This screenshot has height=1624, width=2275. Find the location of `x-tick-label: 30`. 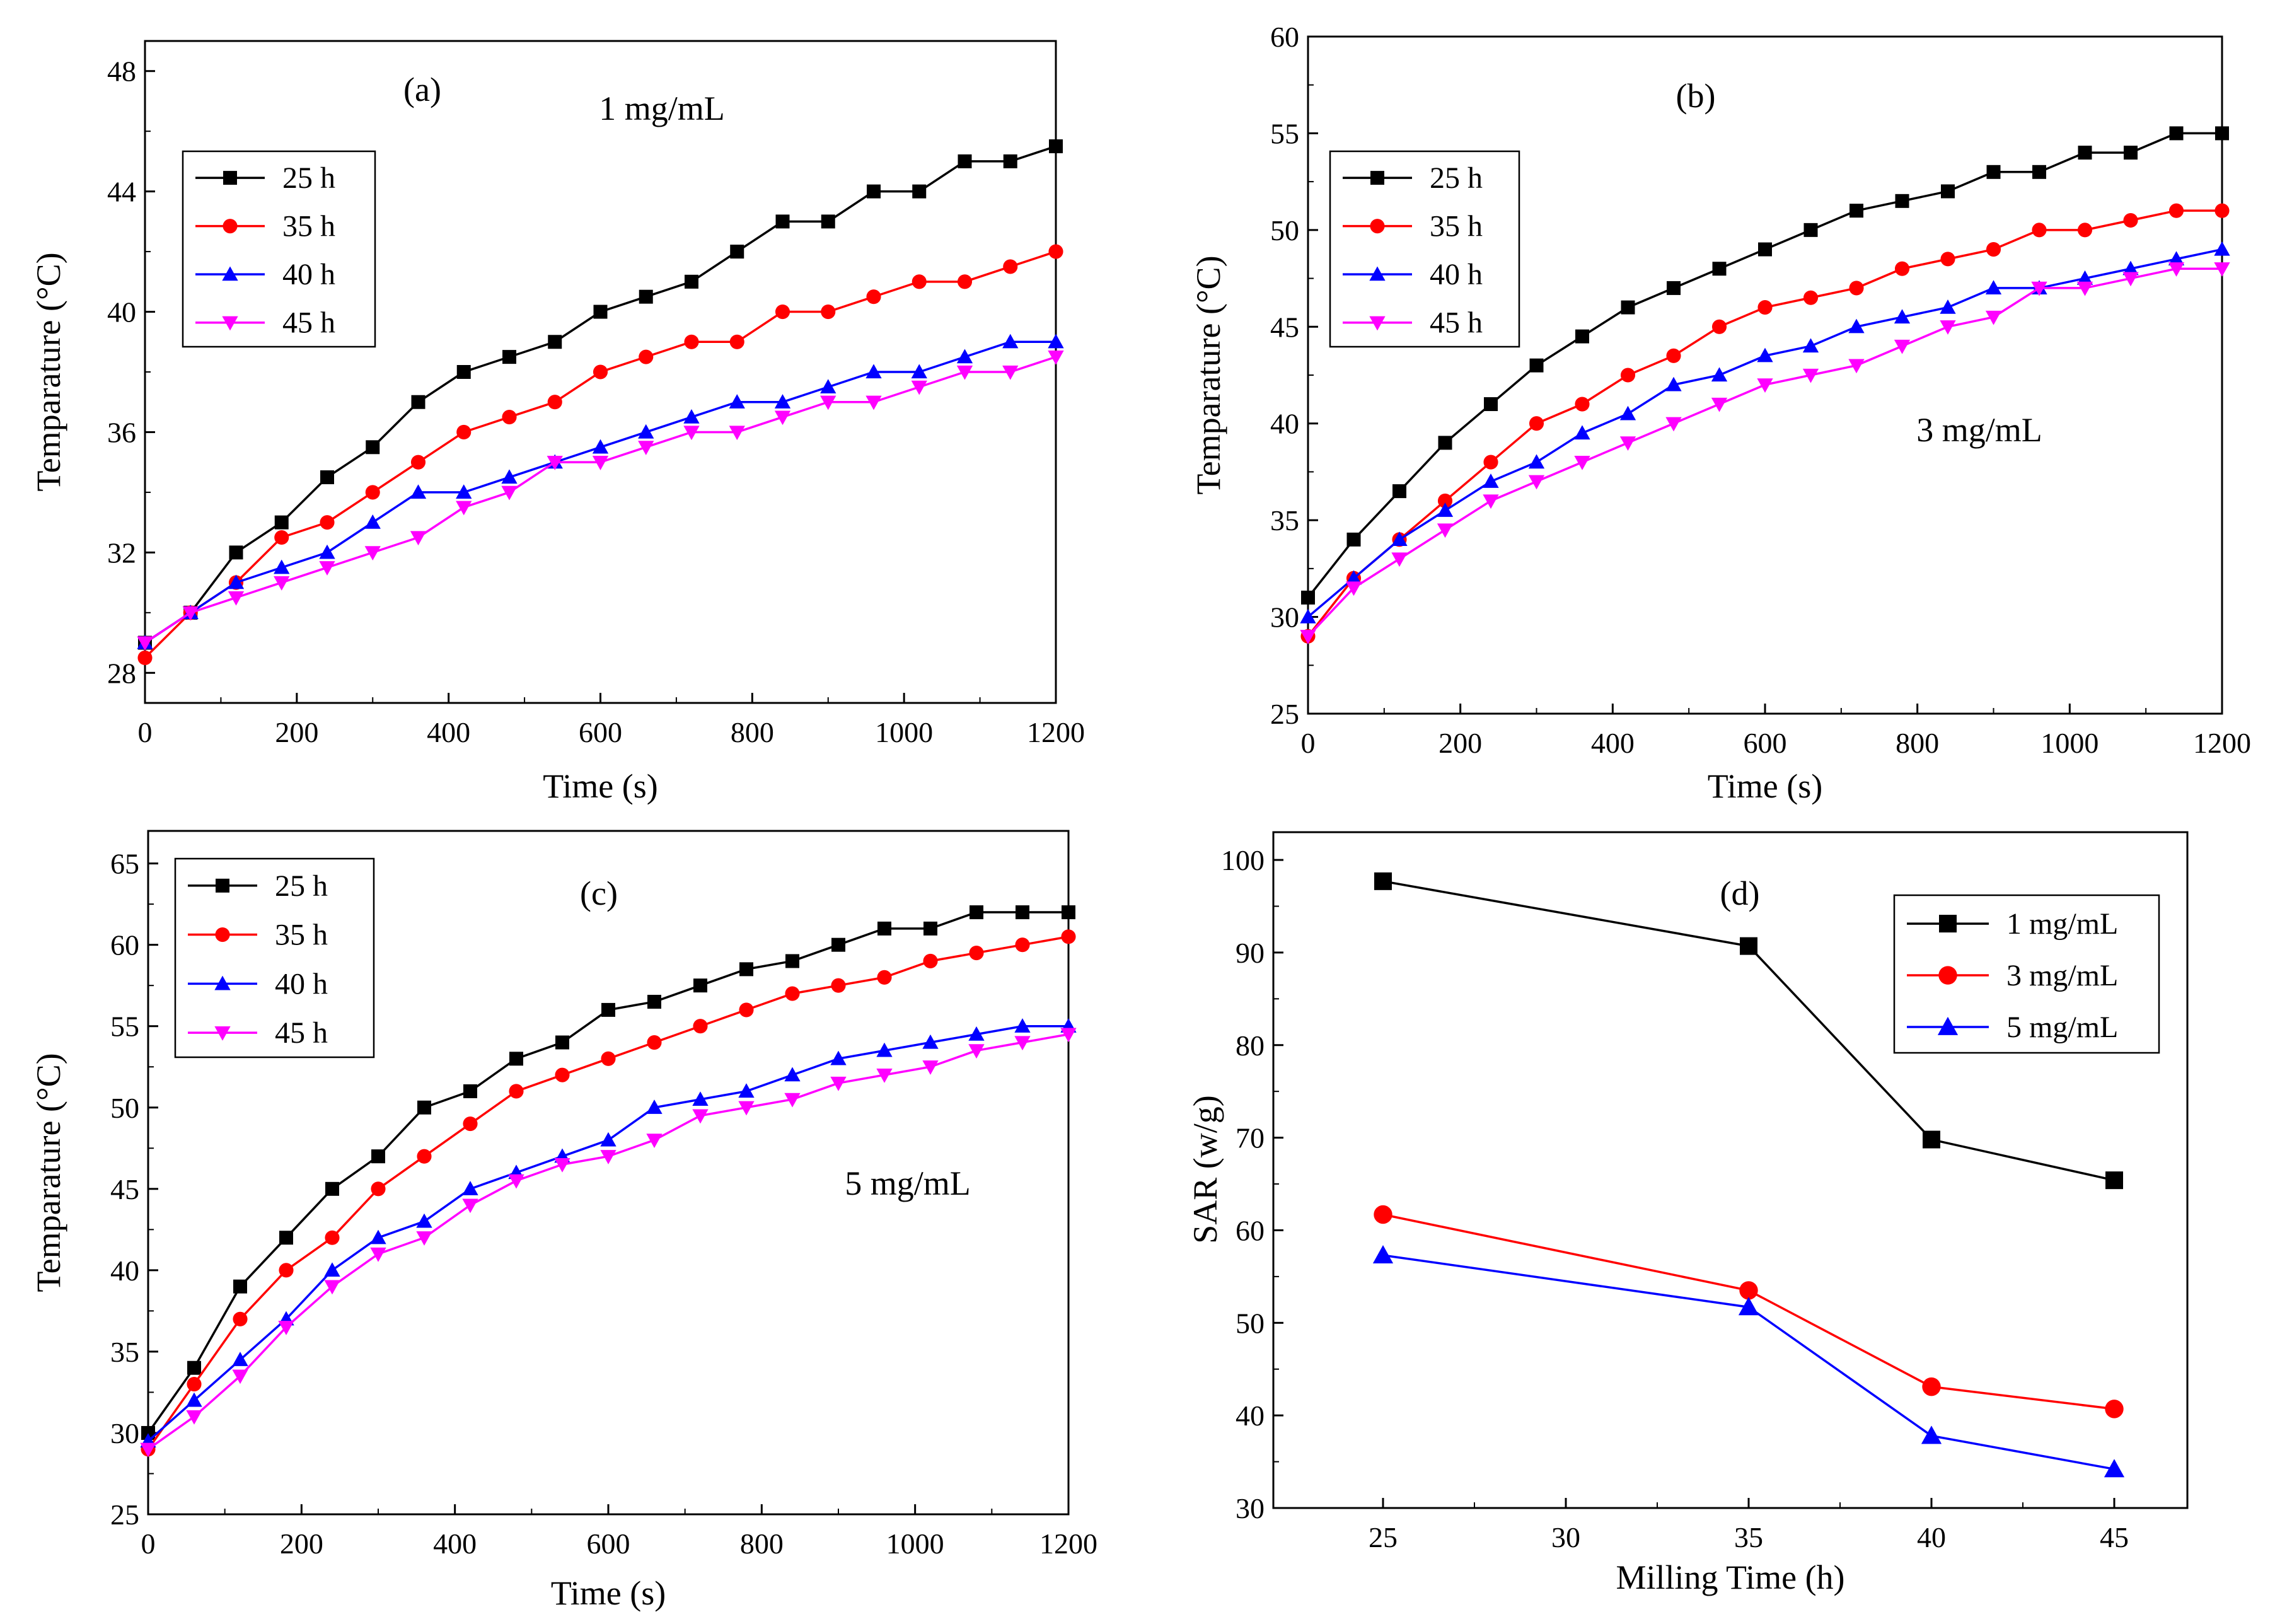

x-tick-label: 30 is located at coordinates (1565, 1537).